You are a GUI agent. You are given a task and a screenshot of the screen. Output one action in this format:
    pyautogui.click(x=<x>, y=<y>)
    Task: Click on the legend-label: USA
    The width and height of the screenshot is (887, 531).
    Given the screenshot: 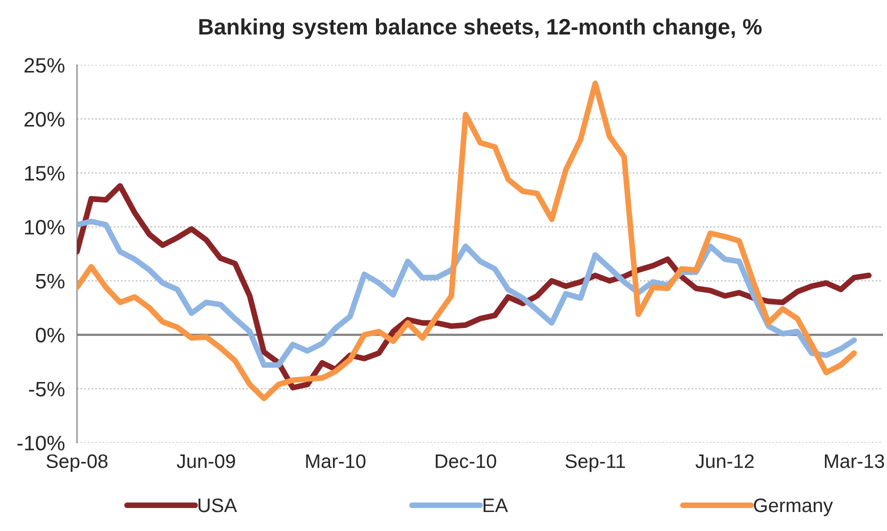 What is the action you would take?
    pyautogui.click(x=218, y=505)
    